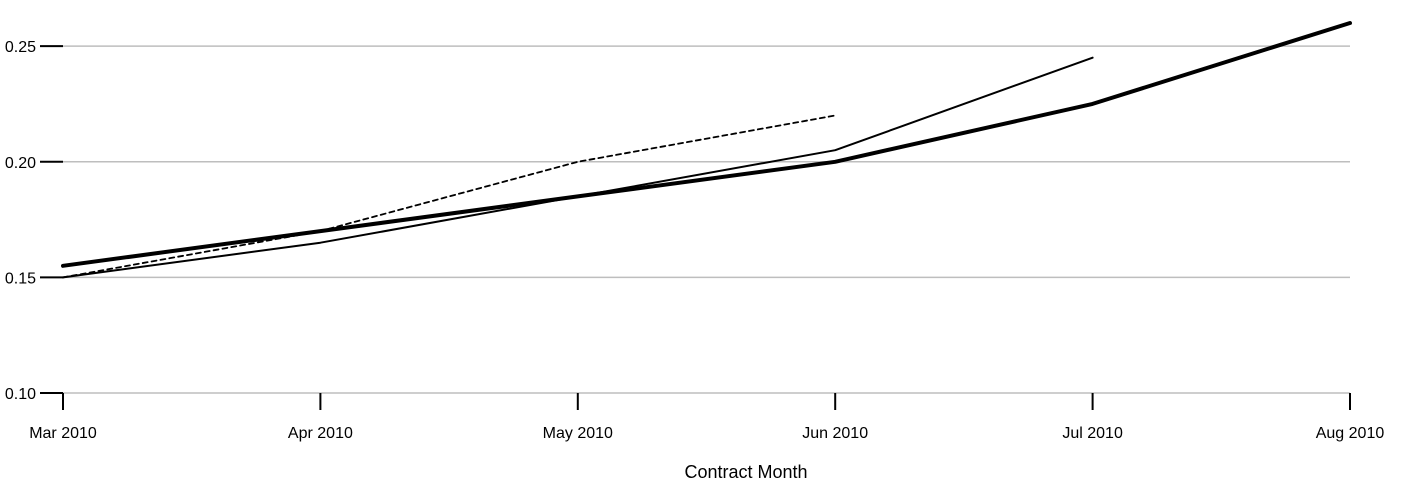  I want to click on x-tick-label: May 2010, so click(578, 433).